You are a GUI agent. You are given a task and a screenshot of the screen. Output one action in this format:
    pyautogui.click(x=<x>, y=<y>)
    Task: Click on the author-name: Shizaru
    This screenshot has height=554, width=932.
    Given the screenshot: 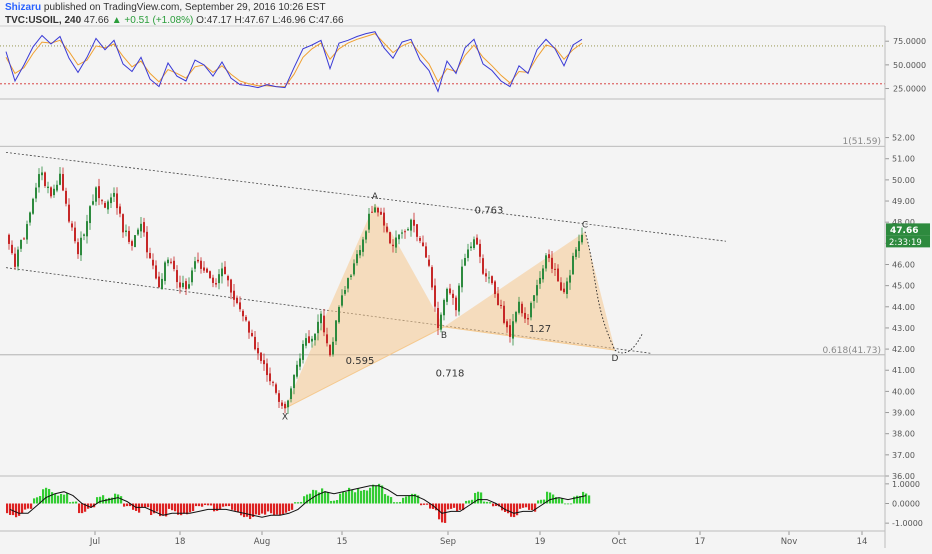 What is the action you would take?
    pyautogui.click(x=23, y=7)
    